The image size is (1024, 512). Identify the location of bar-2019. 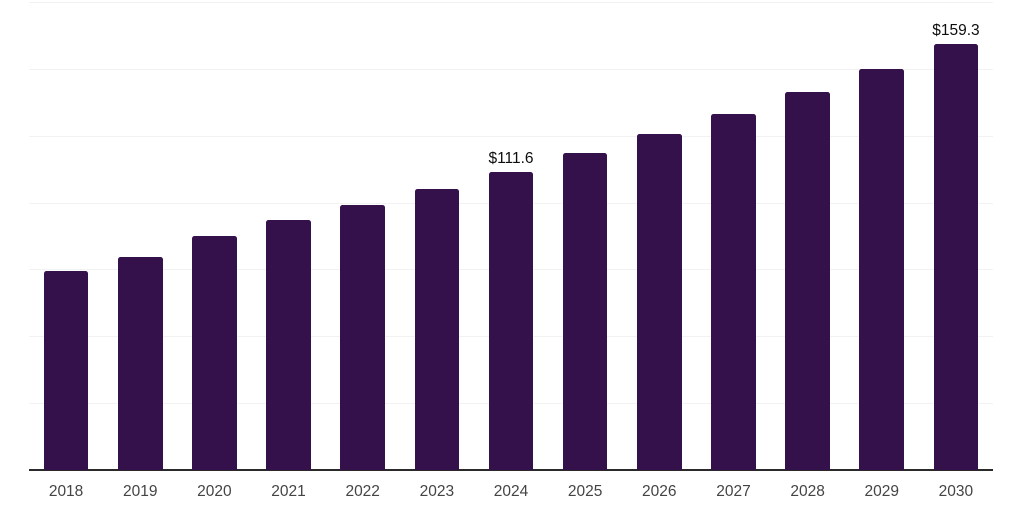
(140, 363).